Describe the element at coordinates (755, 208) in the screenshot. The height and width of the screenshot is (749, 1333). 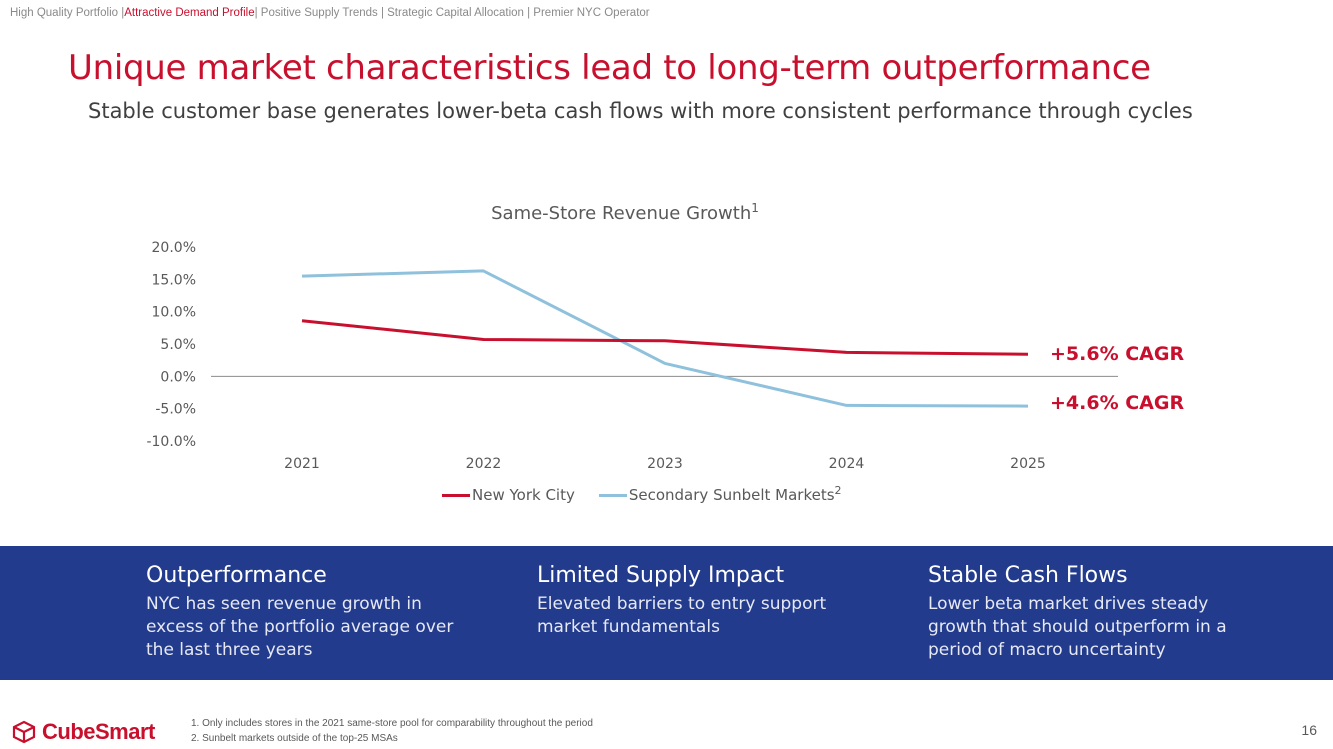
I see `chart-title-footnote: 1` at that location.